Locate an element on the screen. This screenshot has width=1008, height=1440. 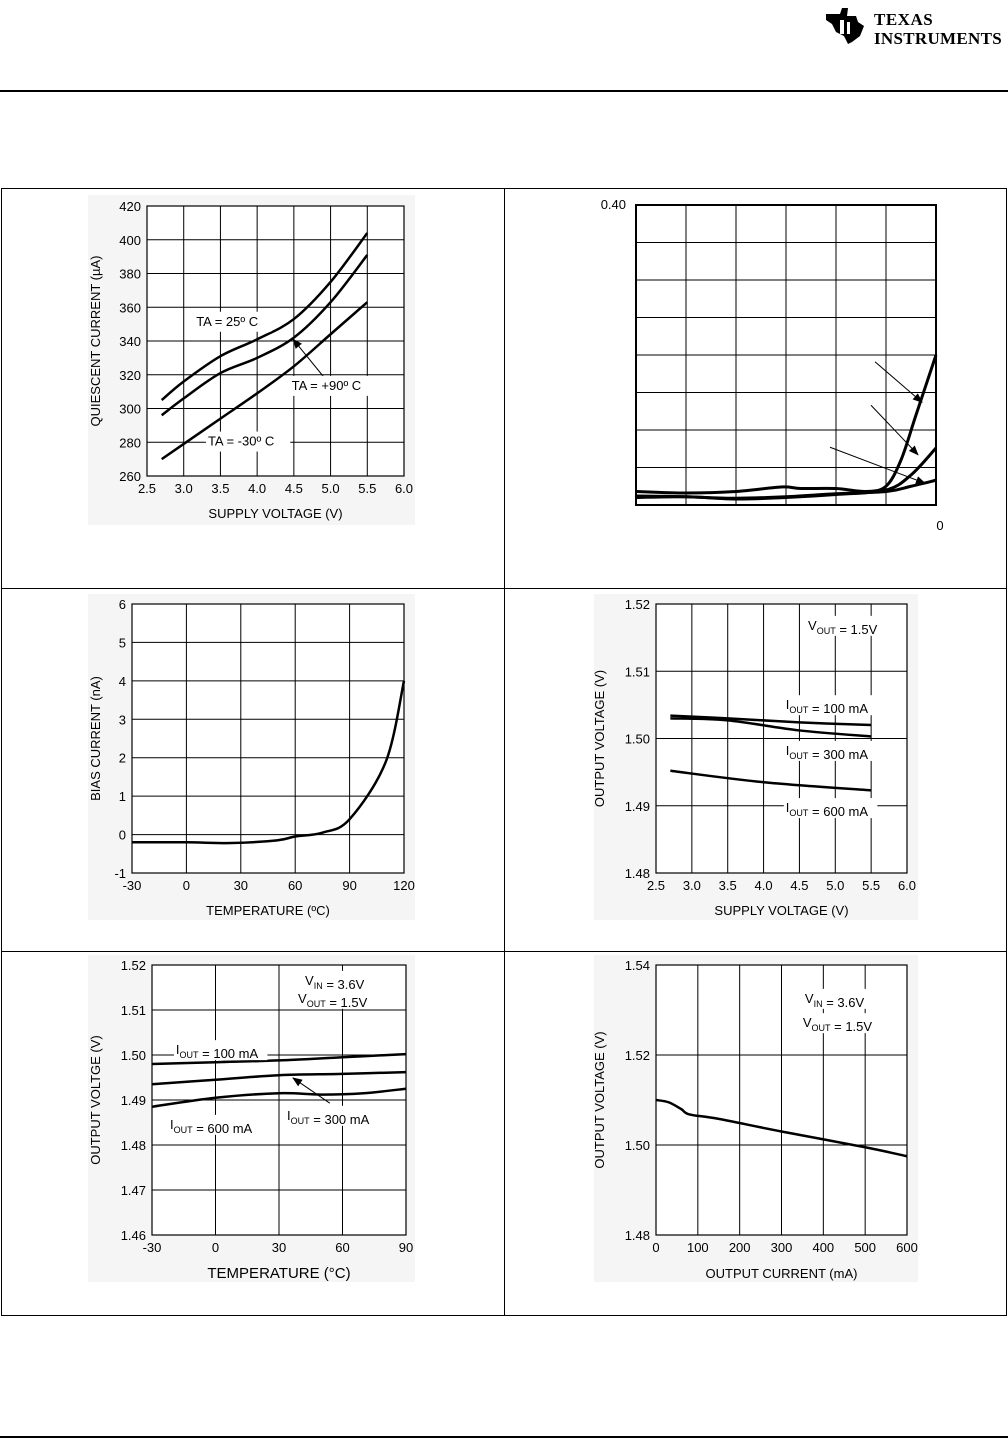
grid-divider-row1 is located at coordinates (504, 588).